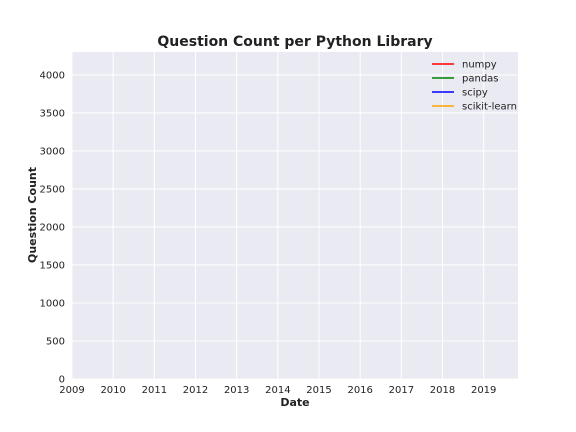 The height and width of the screenshot is (432, 576). What do you see at coordinates (479, 65) in the screenshot?
I see `legend-label-numpy: numpy` at bounding box center [479, 65].